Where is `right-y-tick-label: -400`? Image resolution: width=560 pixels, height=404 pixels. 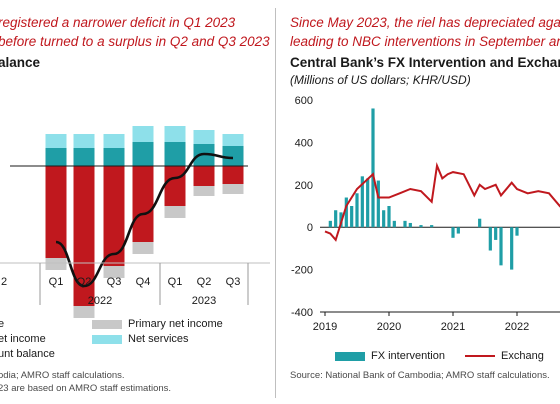 right-y-tick-label: -400 is located at coordinates (302, 313).